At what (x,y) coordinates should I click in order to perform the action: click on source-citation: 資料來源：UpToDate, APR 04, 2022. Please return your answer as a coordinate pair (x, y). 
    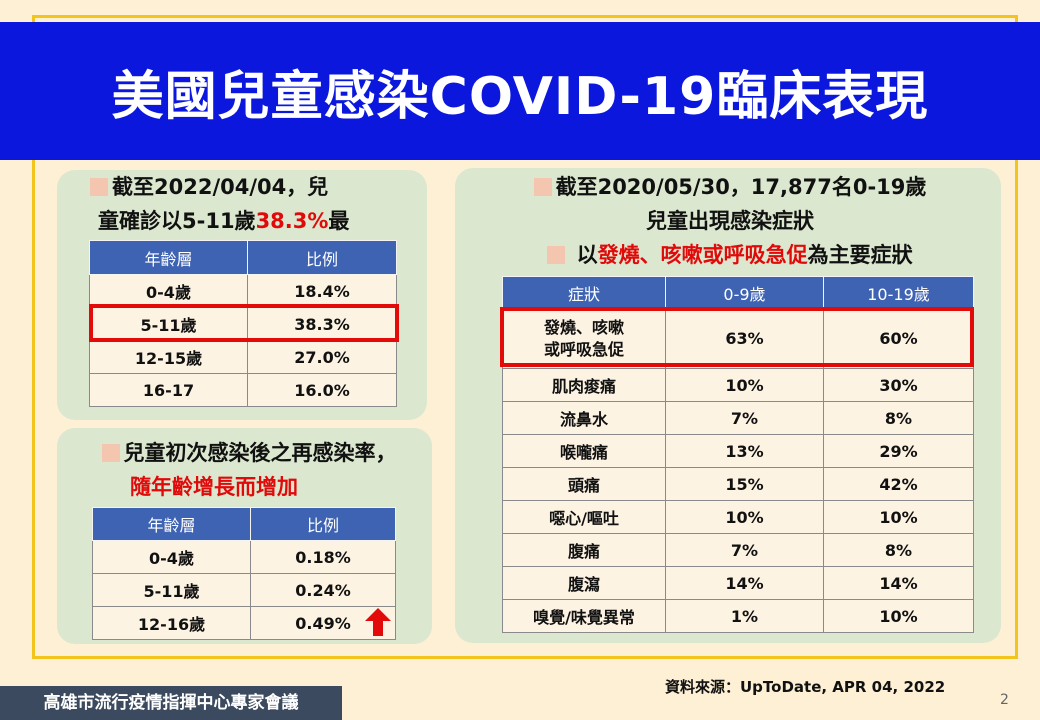
    Looking at the image, I should click on (805, 687).